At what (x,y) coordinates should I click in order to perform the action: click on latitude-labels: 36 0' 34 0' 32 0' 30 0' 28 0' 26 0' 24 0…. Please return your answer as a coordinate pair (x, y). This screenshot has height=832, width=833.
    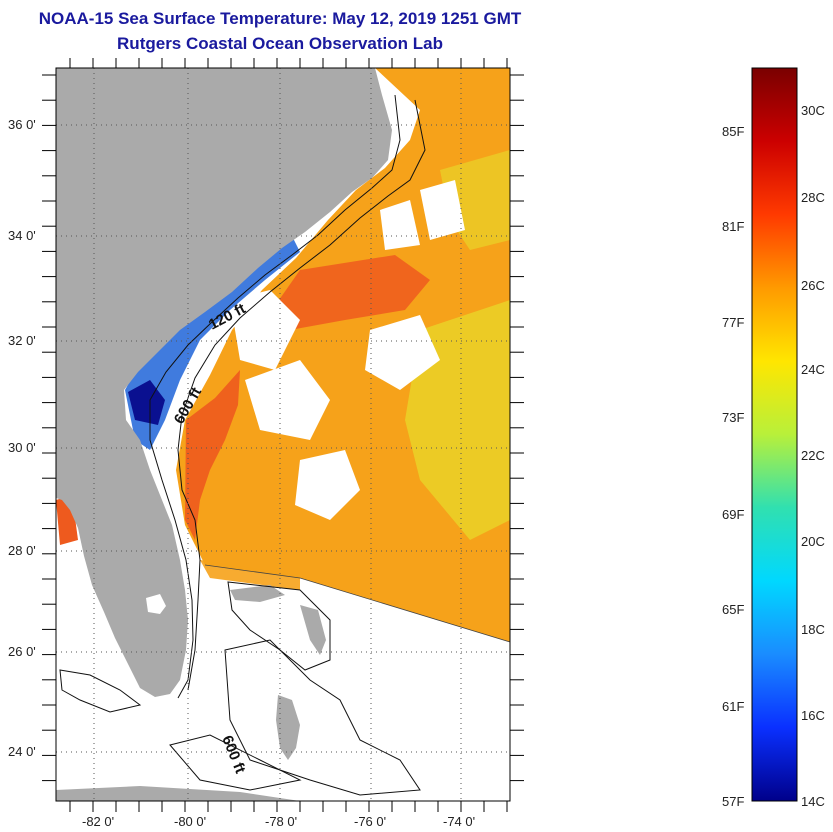
    Looking at the image, I should click on (22, 438).